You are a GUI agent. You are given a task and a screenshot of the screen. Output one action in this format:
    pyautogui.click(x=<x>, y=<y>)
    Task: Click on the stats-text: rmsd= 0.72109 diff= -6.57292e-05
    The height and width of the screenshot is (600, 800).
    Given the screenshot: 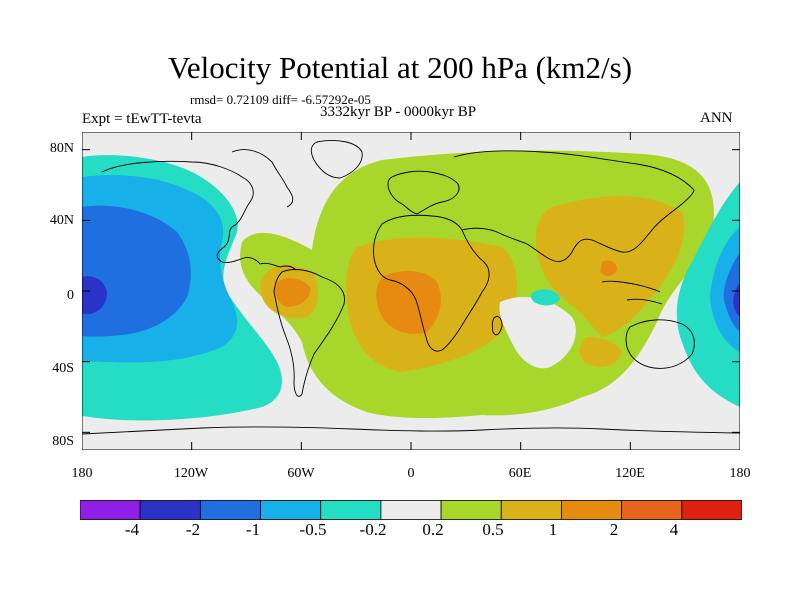 What is the action you would take?
    pyautogui.click(x=280, y=99)
    